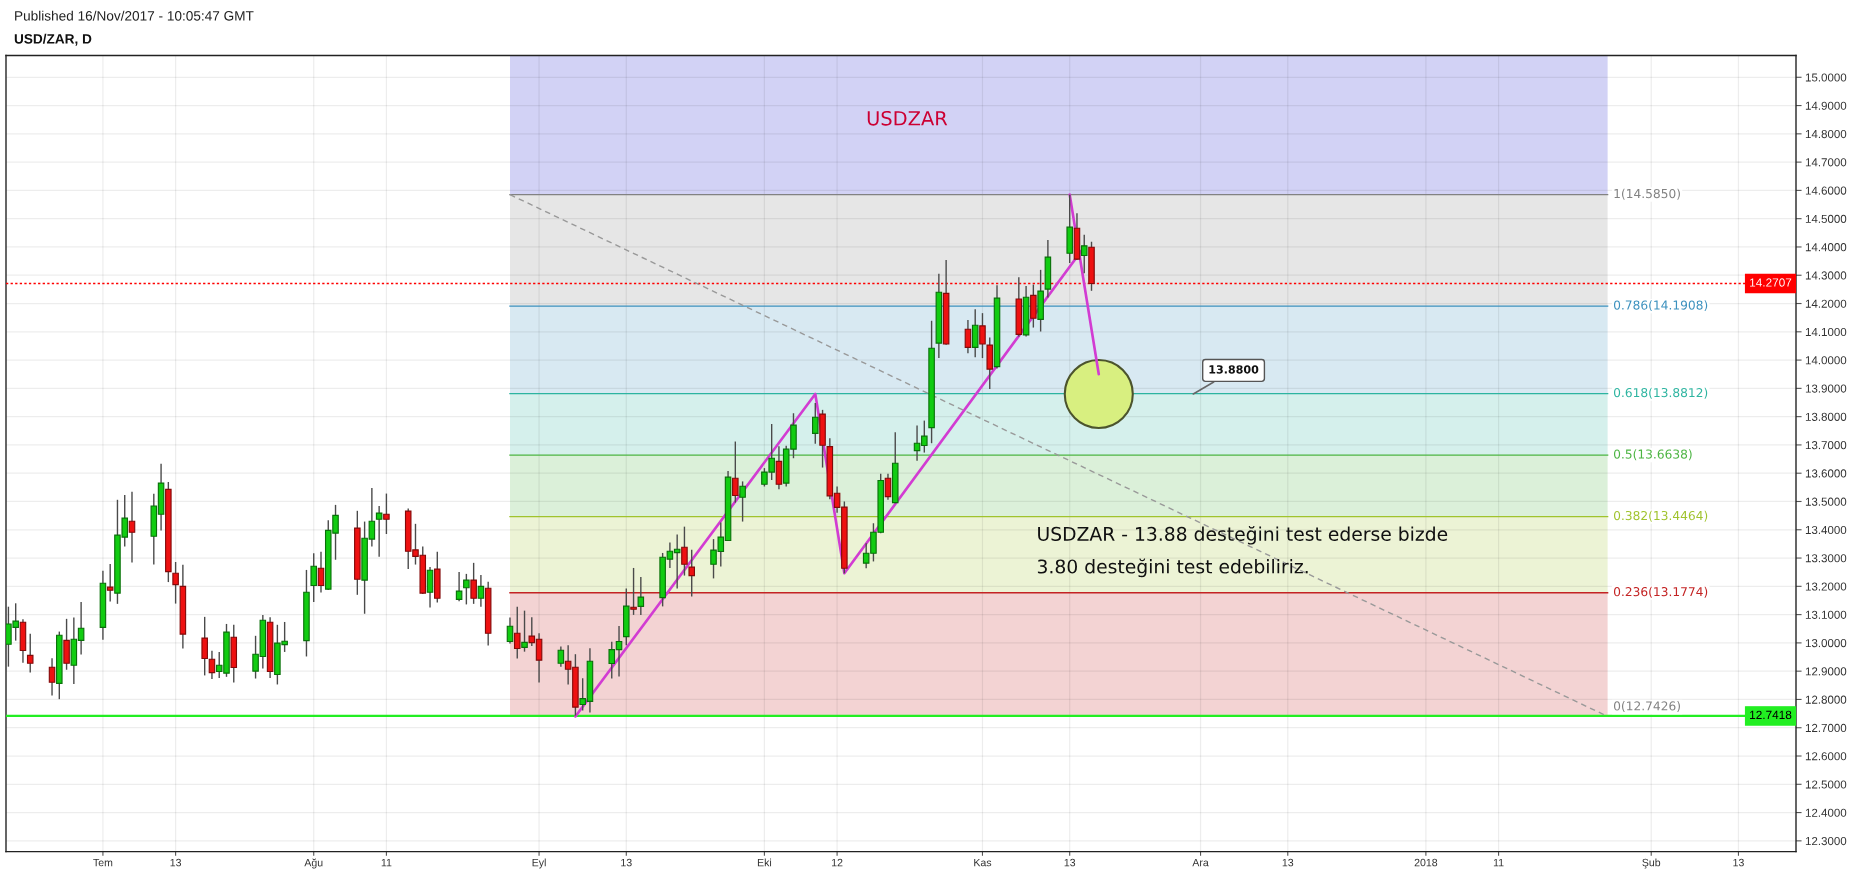 This screenshot has width=1853, height=875. Describe the element at coordinates (1660, 306) in the screenshot. I see `band-label: 0.786(14.1908)` at that location.